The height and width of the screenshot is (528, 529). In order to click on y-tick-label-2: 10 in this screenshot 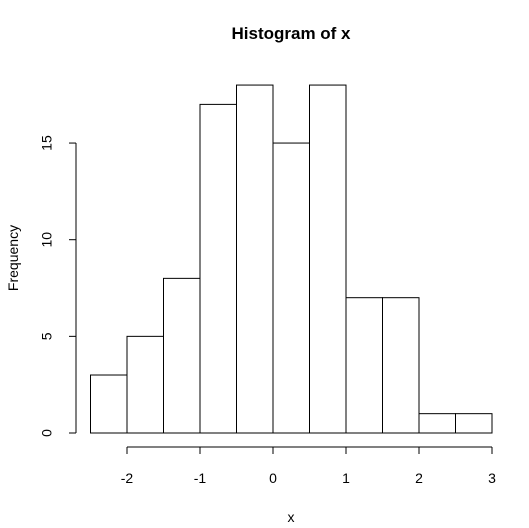, I will do `click(47, 240)`.